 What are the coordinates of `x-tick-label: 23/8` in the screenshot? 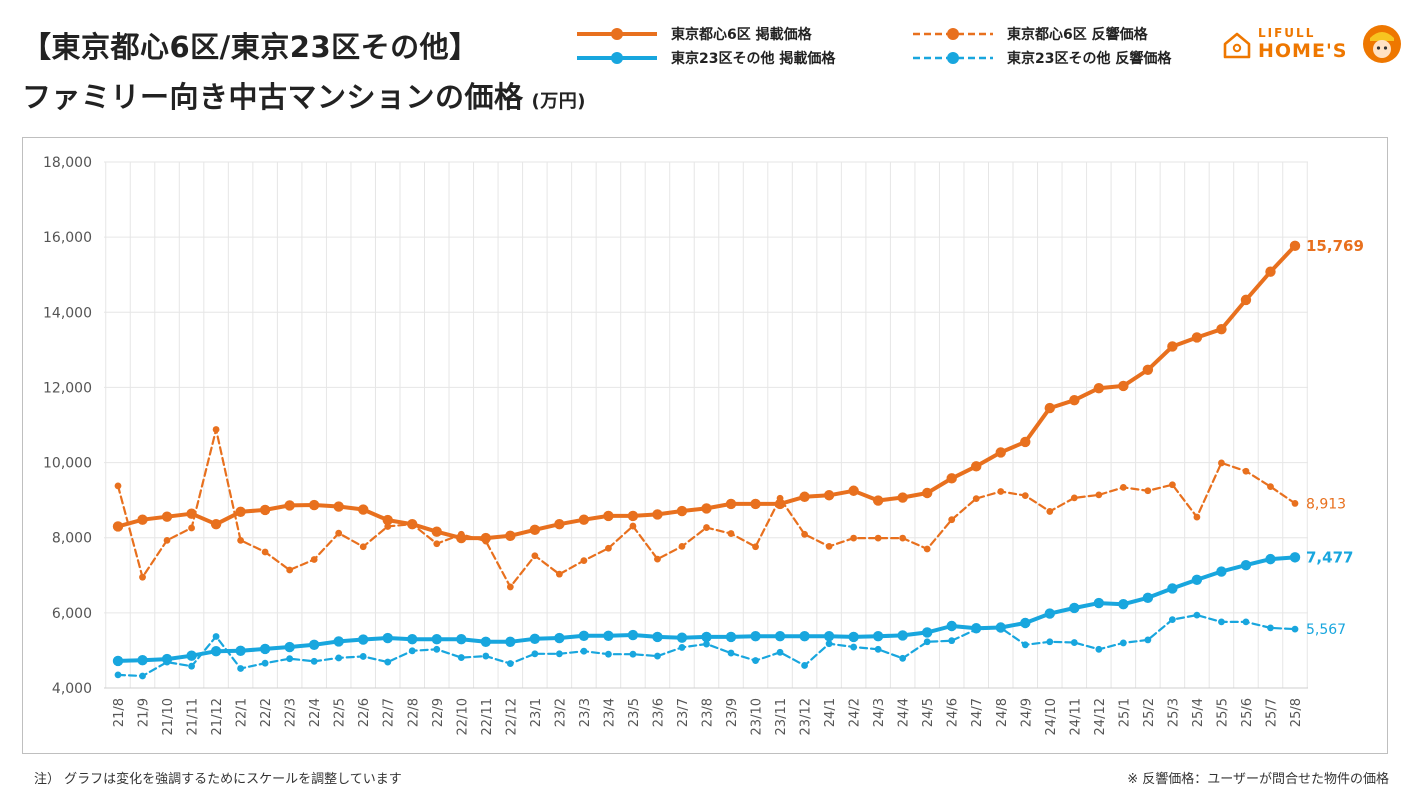 It's located at (708, 712).